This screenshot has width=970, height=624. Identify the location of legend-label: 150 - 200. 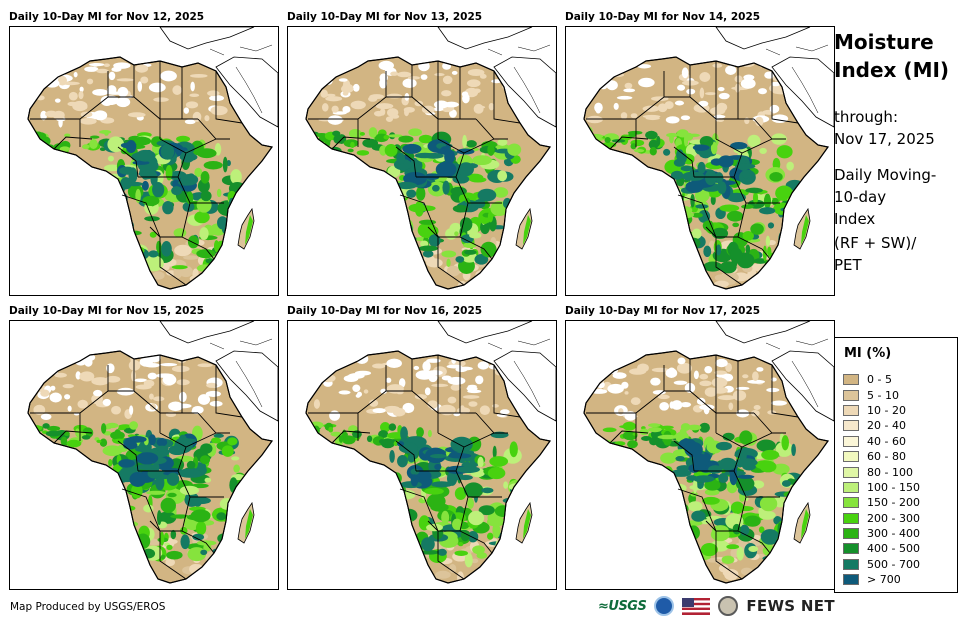
(893, 503).